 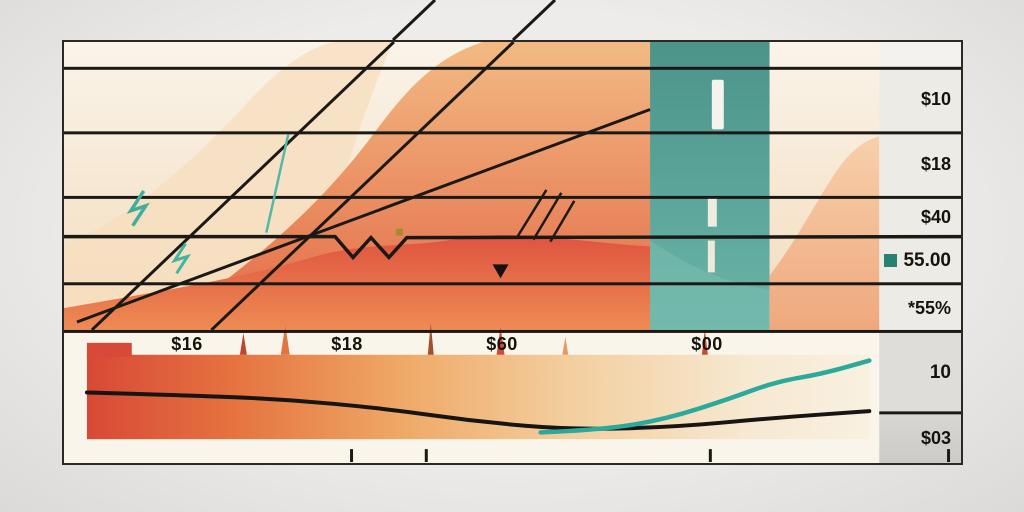 I want to click on trend-lines-extension, so click(x=474, y=20).